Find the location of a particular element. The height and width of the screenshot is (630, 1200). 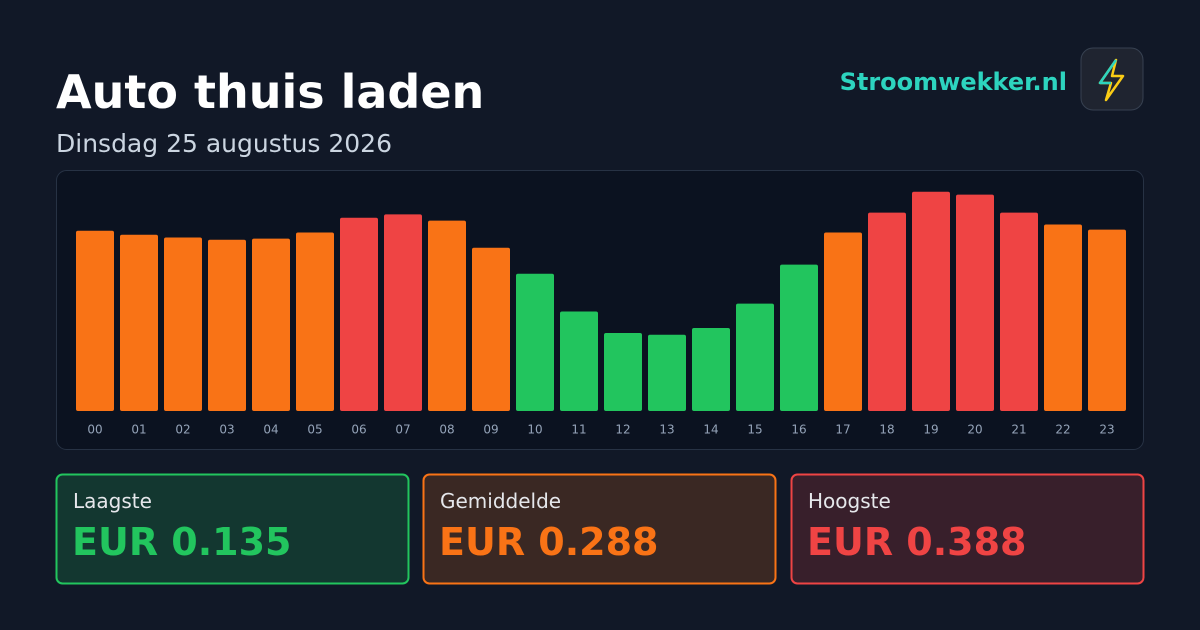

x-tick-label: 14 is located at coordinates (710, 430).